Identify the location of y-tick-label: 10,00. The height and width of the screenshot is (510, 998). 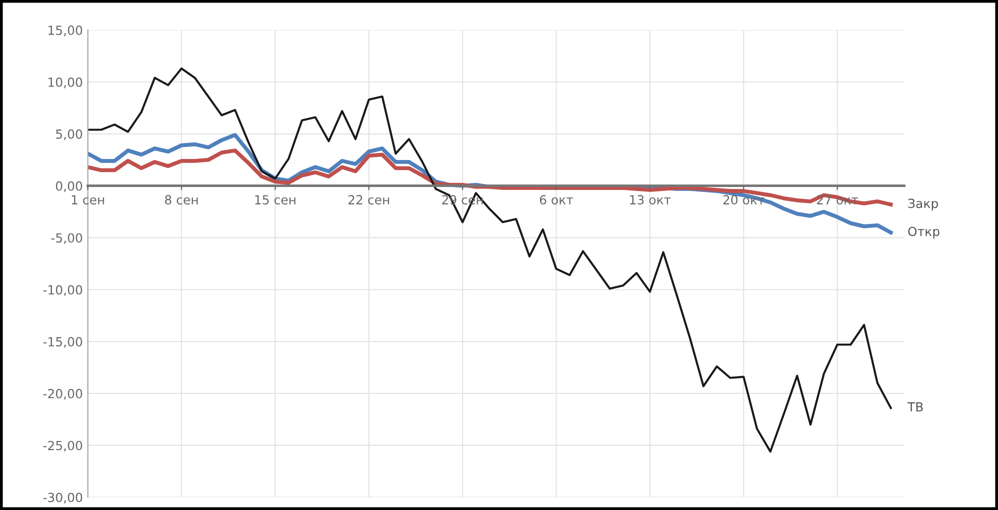
(65, 82).